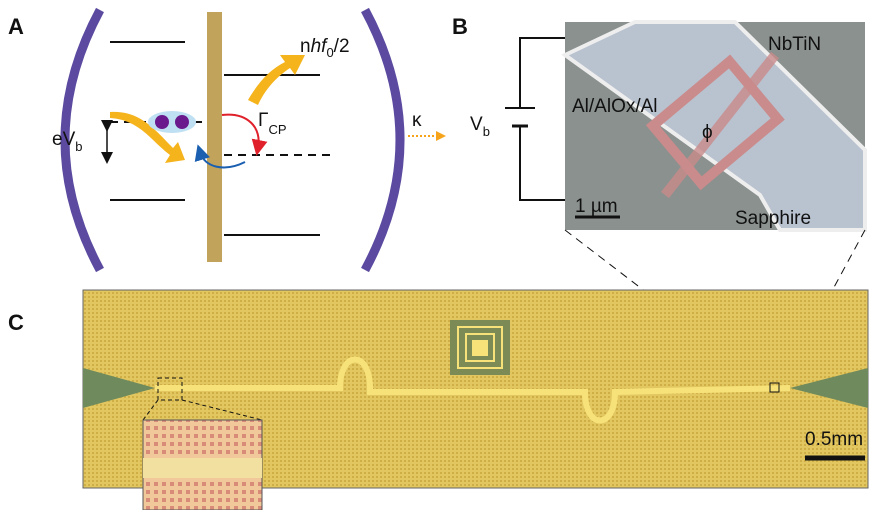 This screenshot has height=510, width=875. What do you see at coordinates (16, 322) in the screenshot?
I see `panel-label: C` at bounding box center [16, 322].